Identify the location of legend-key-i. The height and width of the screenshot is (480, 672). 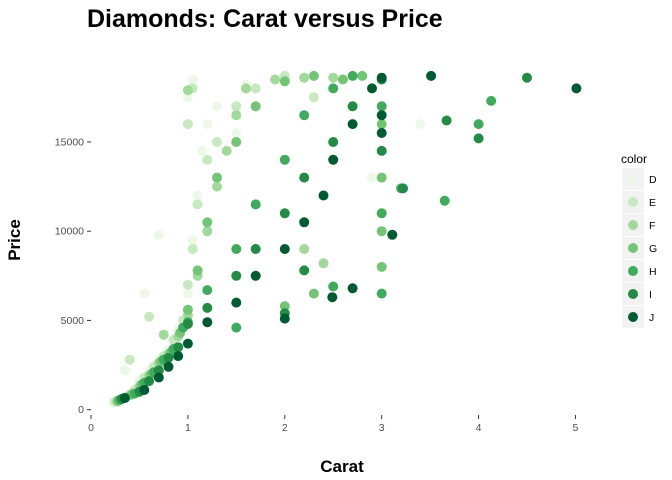
(633, 294).